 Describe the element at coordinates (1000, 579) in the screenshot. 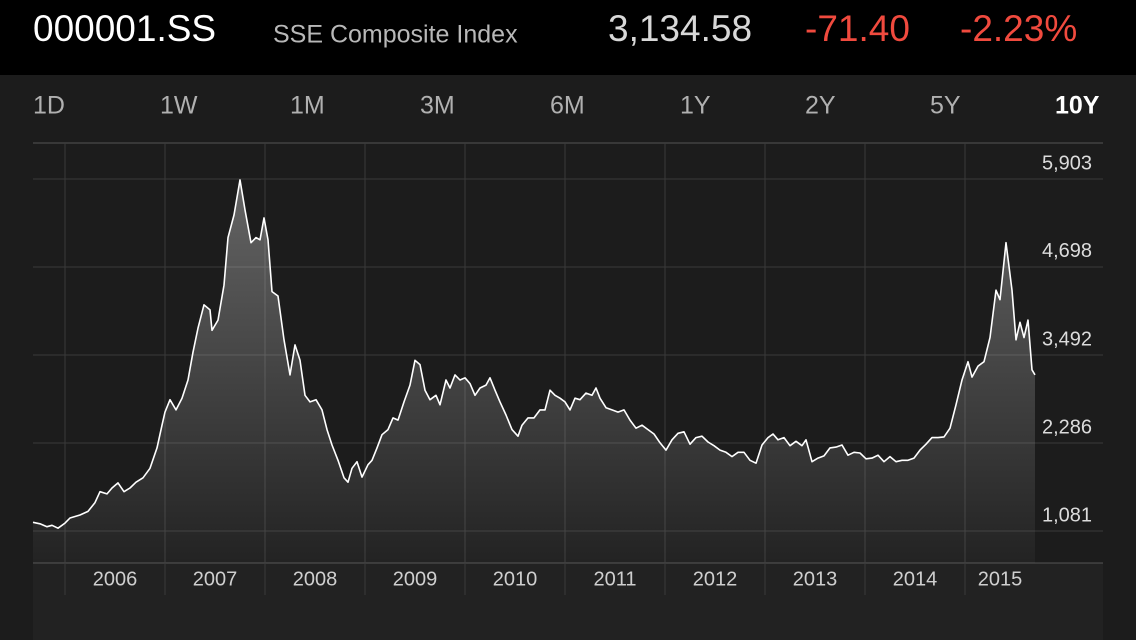

I see `x-tick-label: 2015` at that location.